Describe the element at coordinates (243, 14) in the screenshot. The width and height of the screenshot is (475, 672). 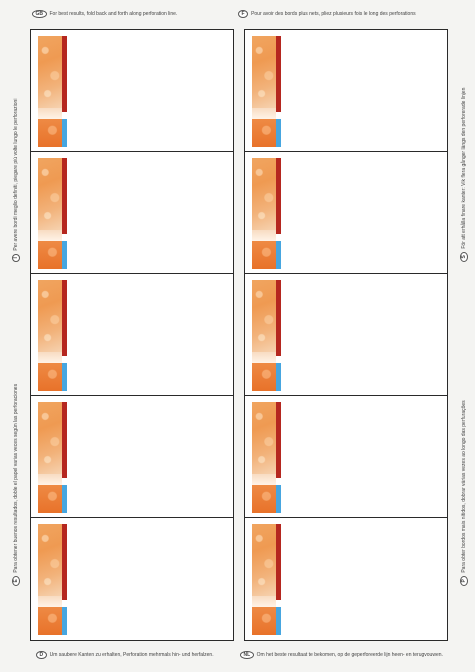
I see `language-badge-f: F` at that location.